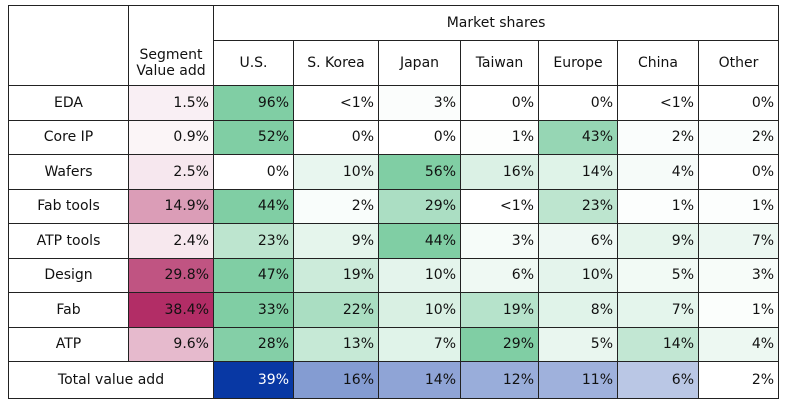 This screenshot has width=800, height=404. What do you see at coordinates (253, 103) in the screenshot?
I see `cell: 96%` at bounding box center [253, 103].